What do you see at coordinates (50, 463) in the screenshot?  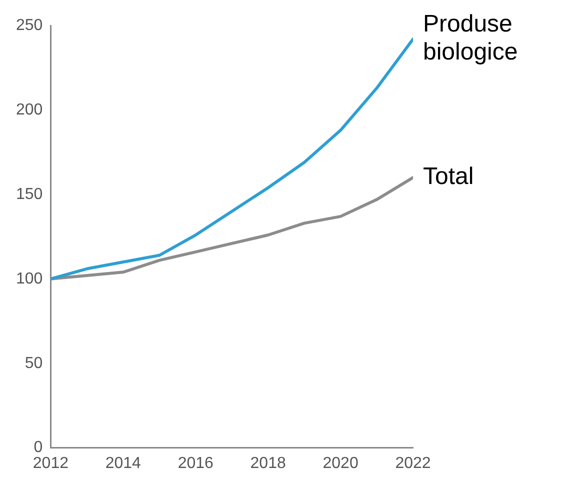 I see `x-tick-label: 2012` at bounding box center [50, 463].